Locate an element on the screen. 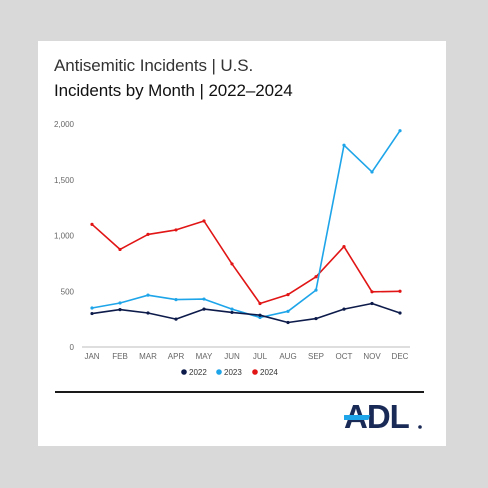 This screenshot has width=488, height=488. adl-logo-accent is located at coordinates (357, 417).